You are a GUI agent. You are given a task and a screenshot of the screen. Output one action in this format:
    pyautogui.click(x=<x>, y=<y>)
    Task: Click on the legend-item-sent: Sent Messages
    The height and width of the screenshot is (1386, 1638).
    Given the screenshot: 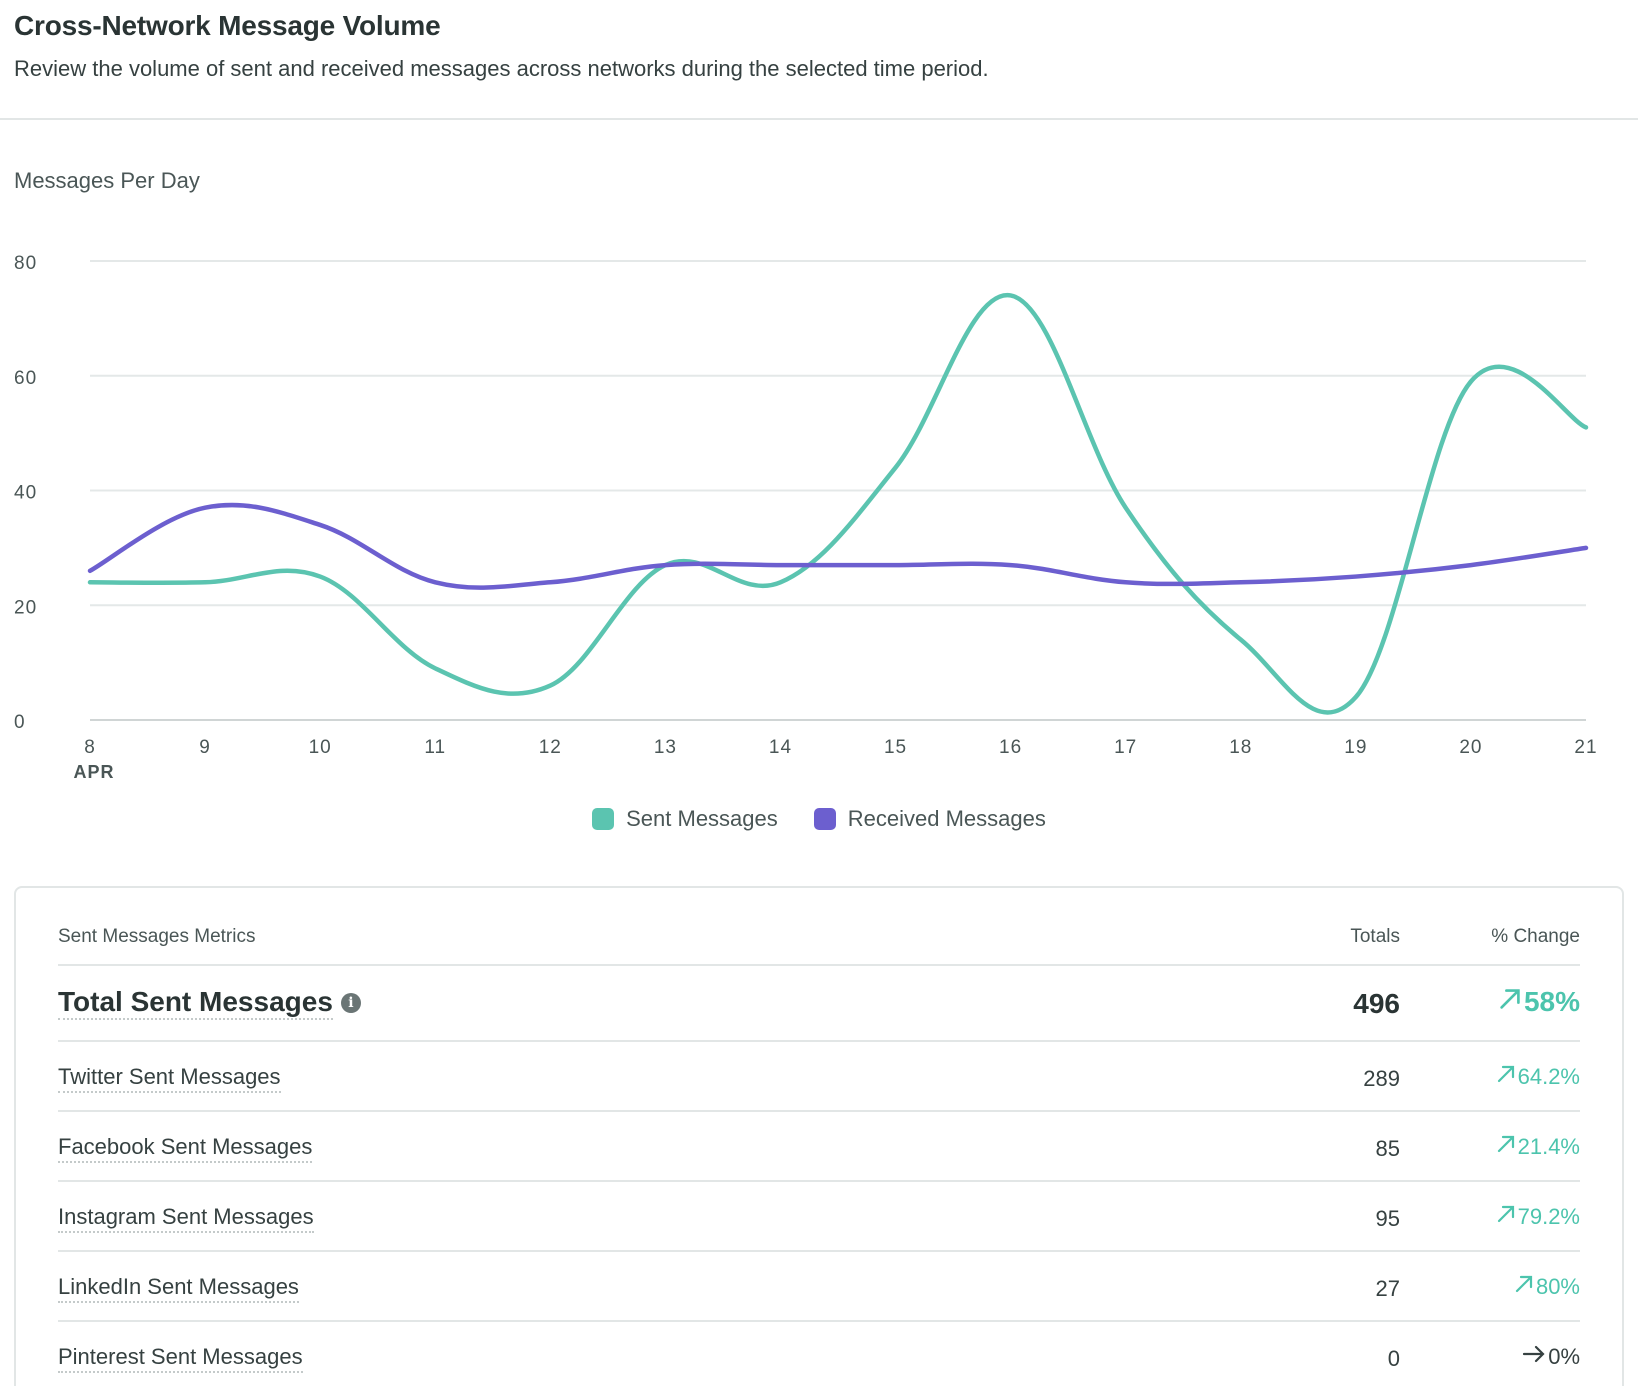 What is the action you would take?
    pyautogui.click(x=685, y=819)
    